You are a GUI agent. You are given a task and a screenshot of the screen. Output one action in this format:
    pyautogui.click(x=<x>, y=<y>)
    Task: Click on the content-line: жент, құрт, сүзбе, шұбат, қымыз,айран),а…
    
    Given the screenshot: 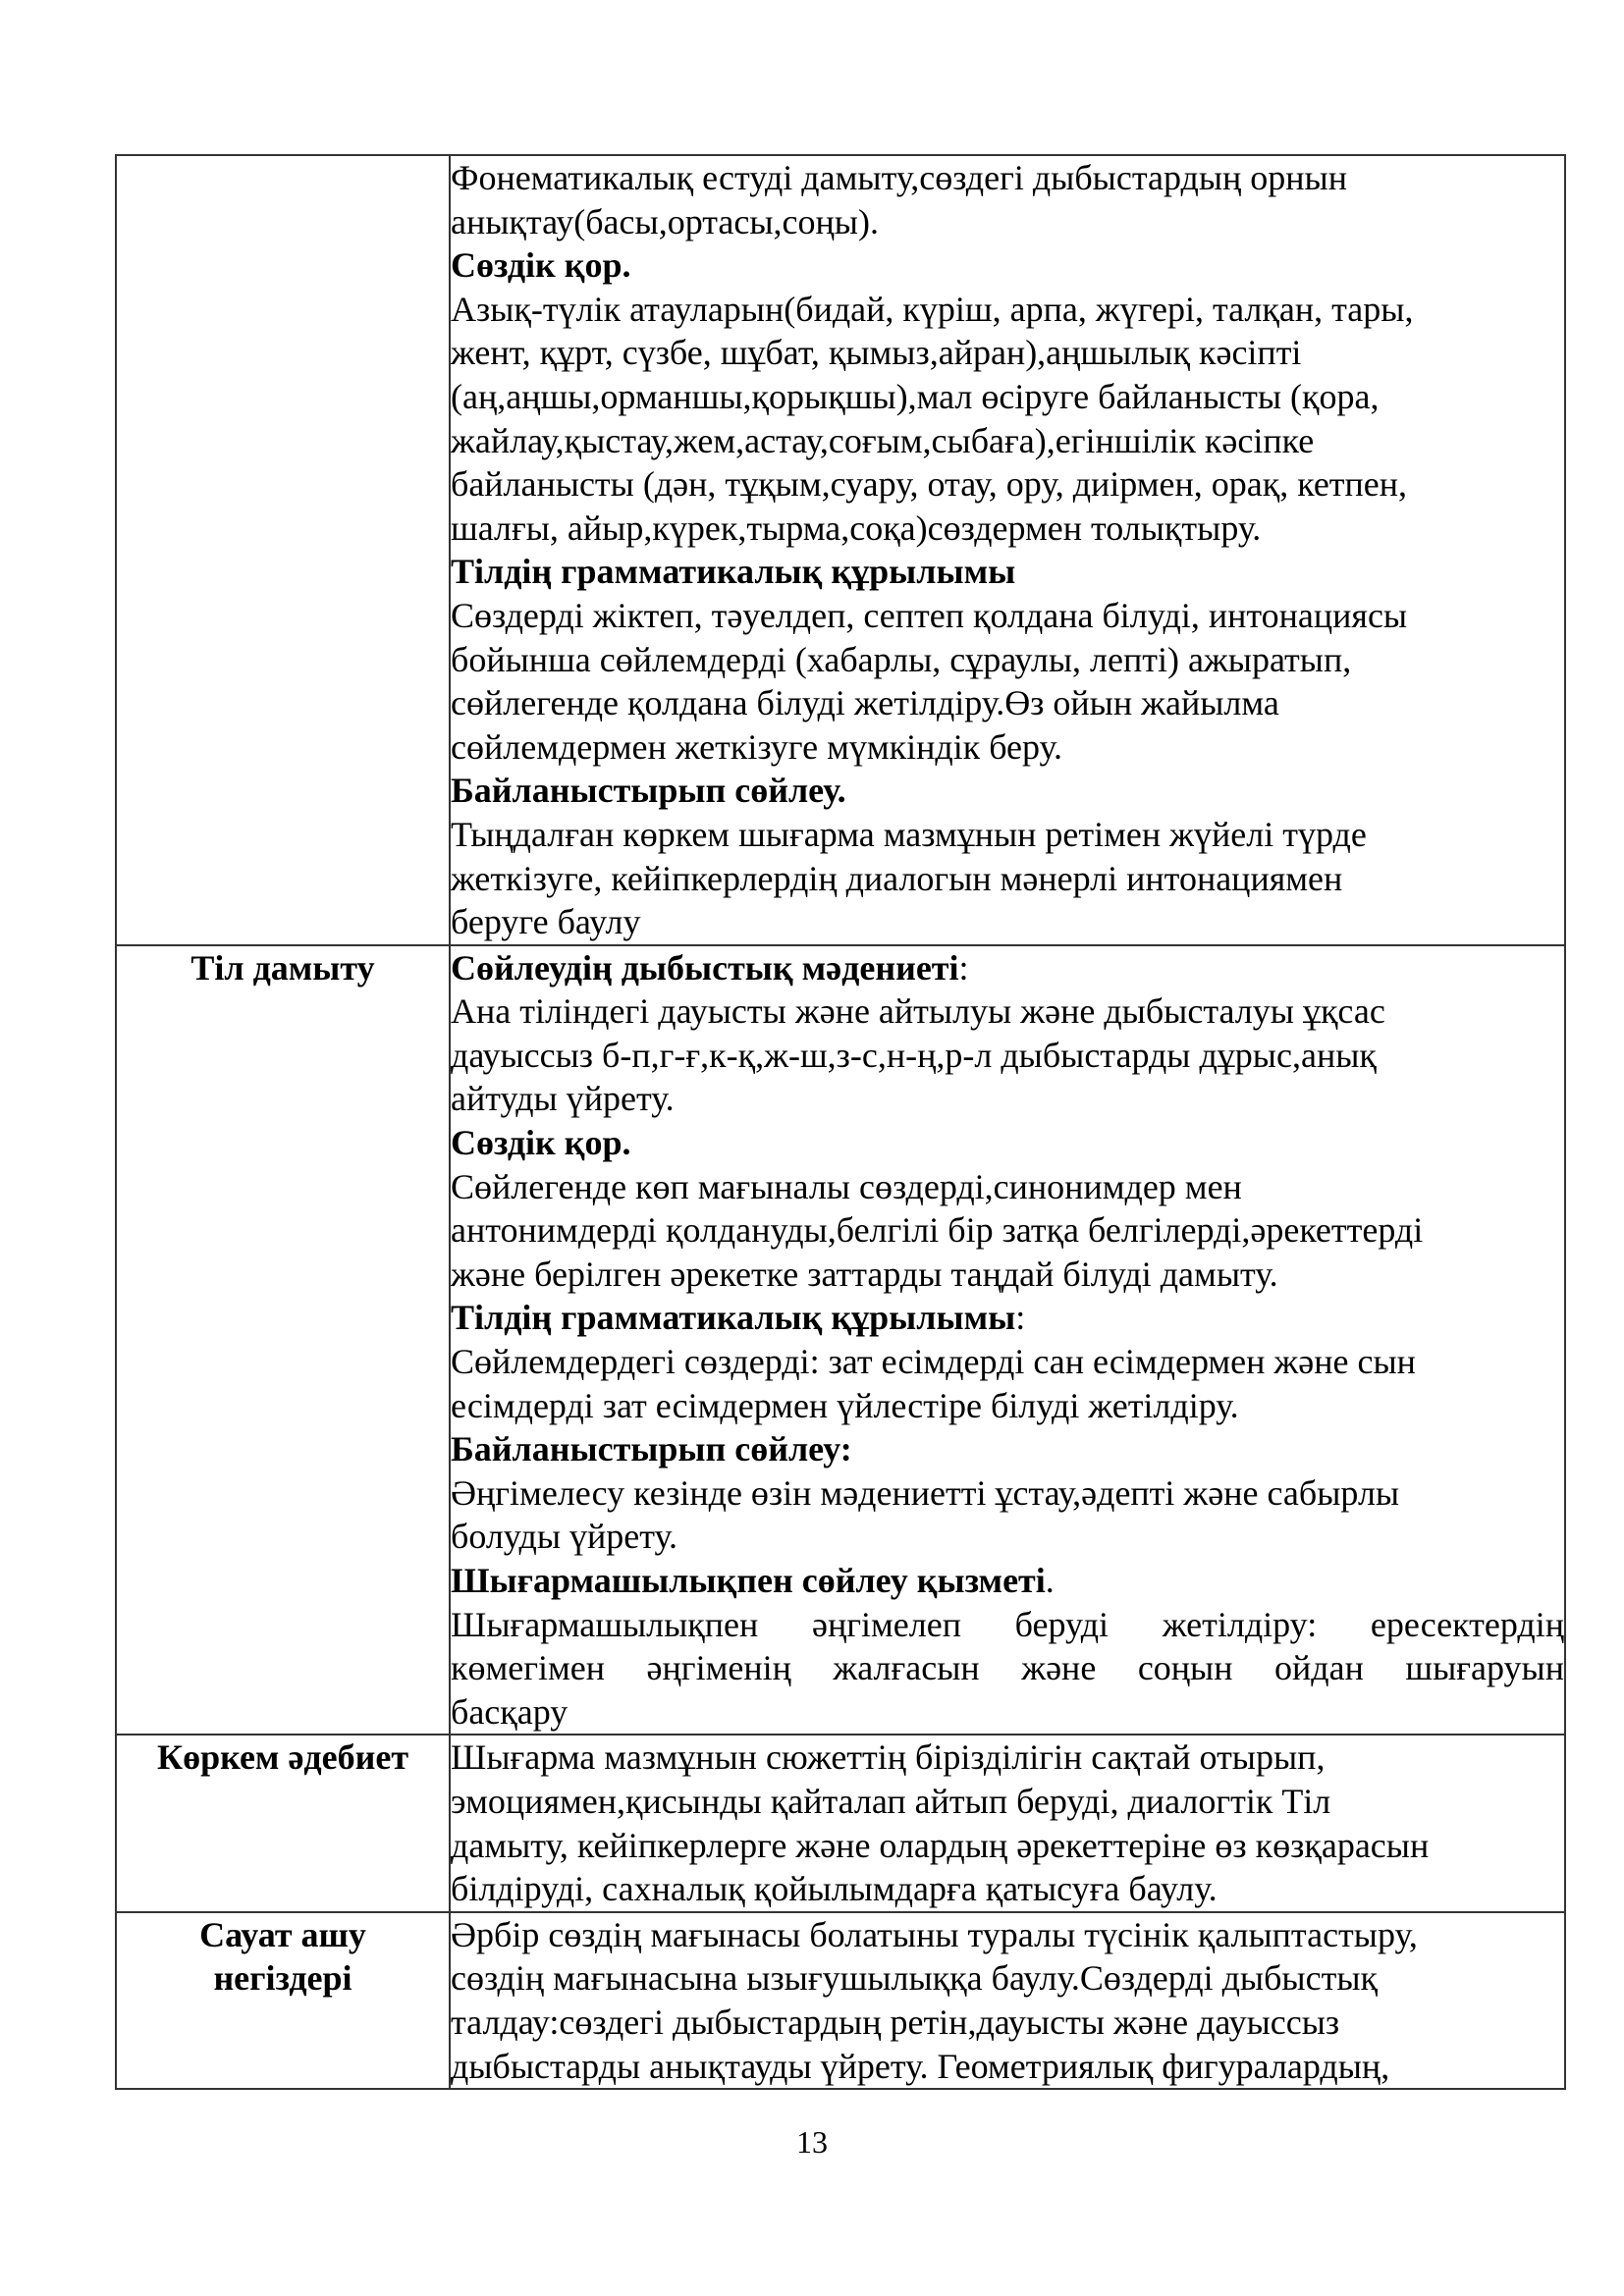 What is the action you would take?
    pyautogui.click(x=876, y=353)
    